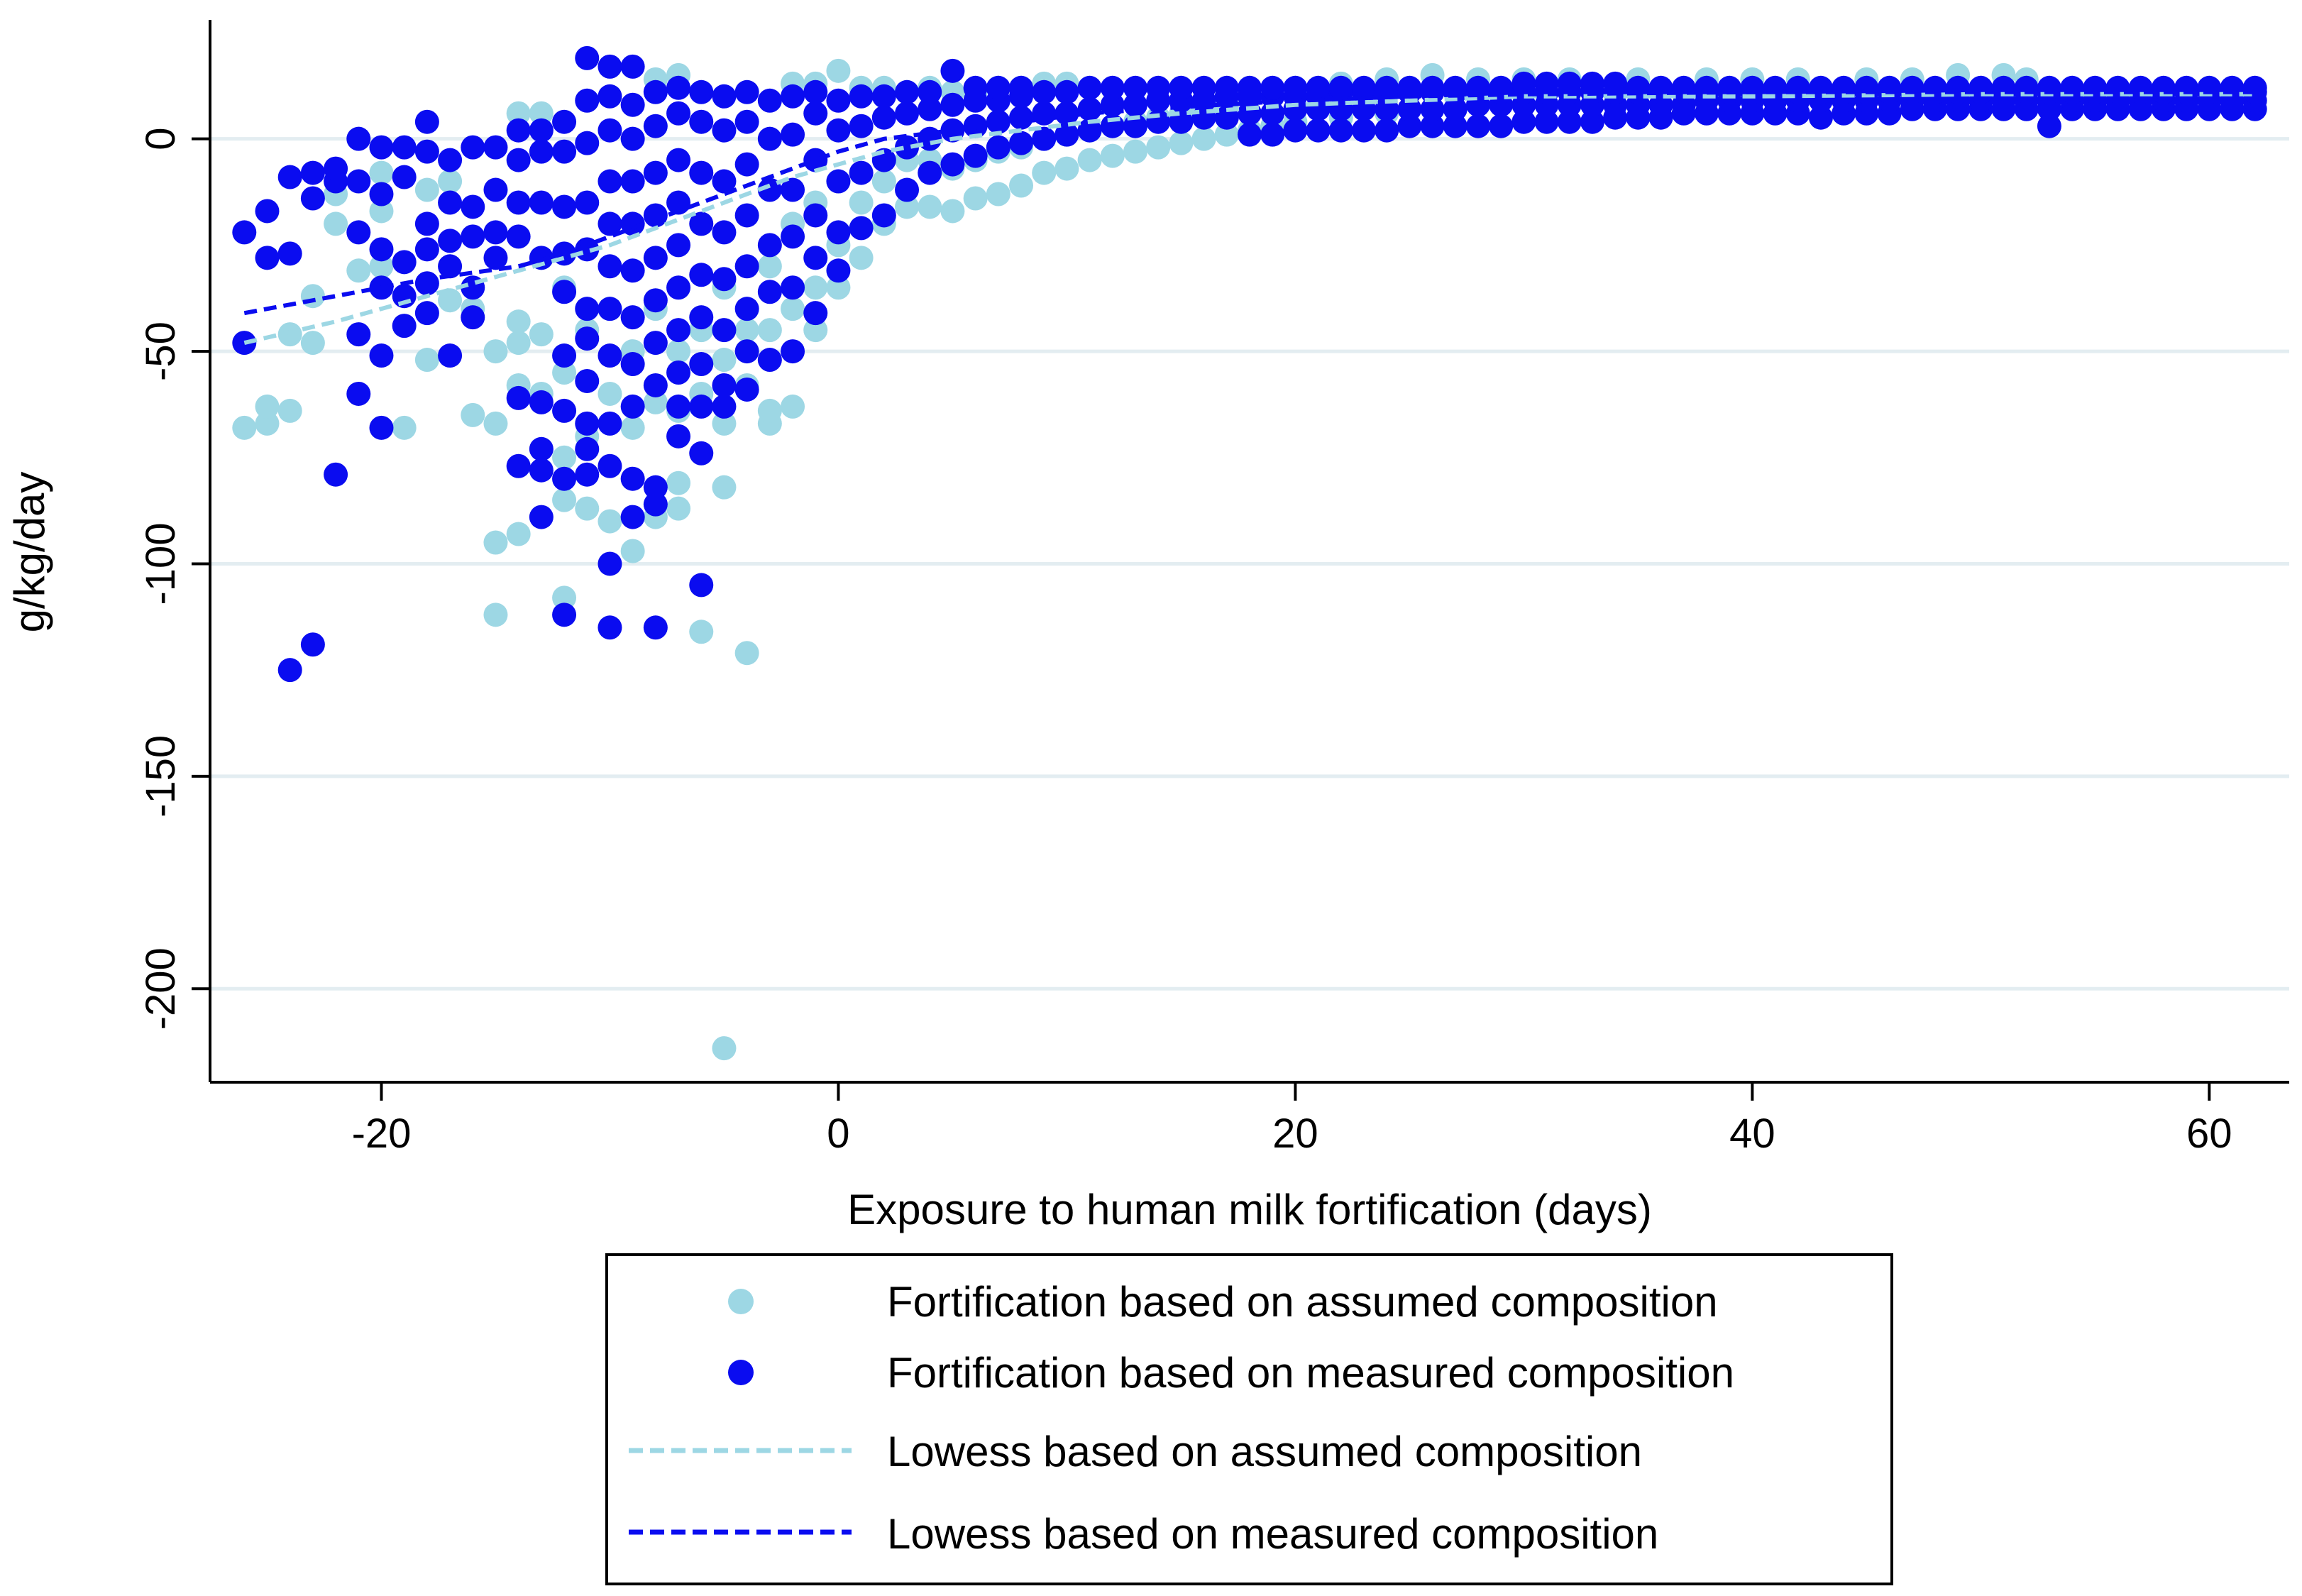 The width and height of the screenshot is (2302, 1596). What do you see at coordinates (161, 351) in the screenshot?
I see `y-tick-label: -50` at bounding box center [161, 351].